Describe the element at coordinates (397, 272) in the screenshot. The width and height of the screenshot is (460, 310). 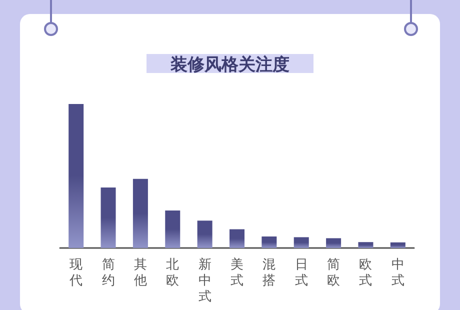
I see `x-tick-label: 中式` at that location.